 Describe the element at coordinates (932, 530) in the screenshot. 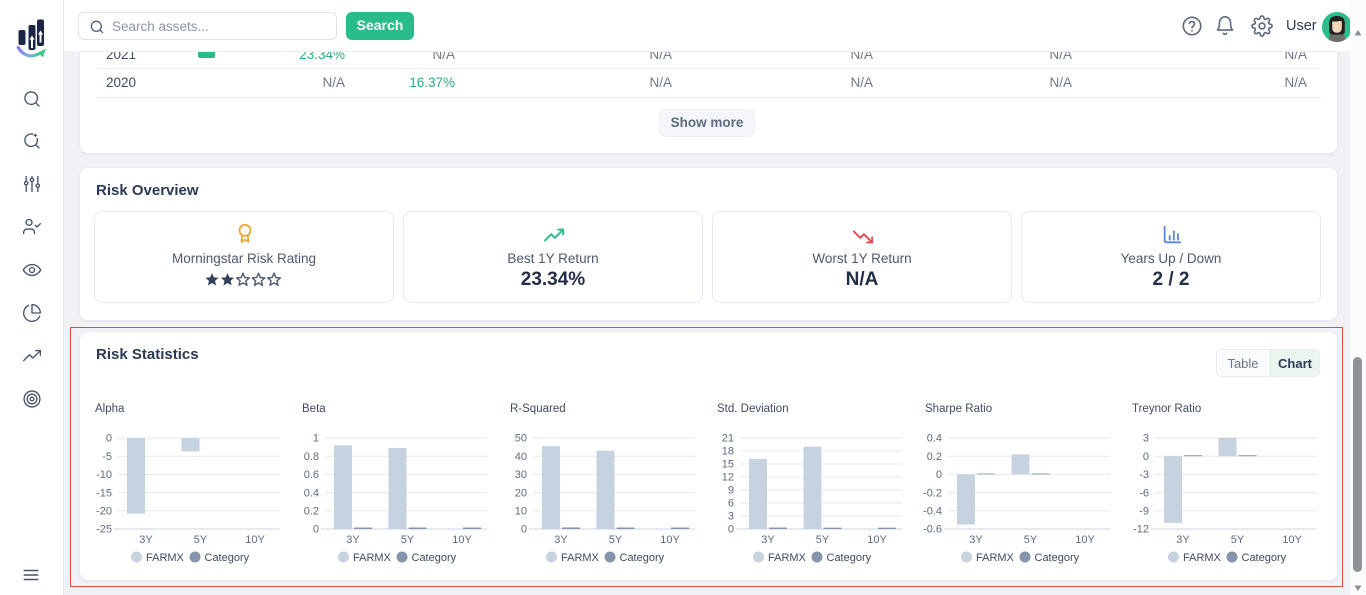

I see `svg-text: -0.6` at that location.